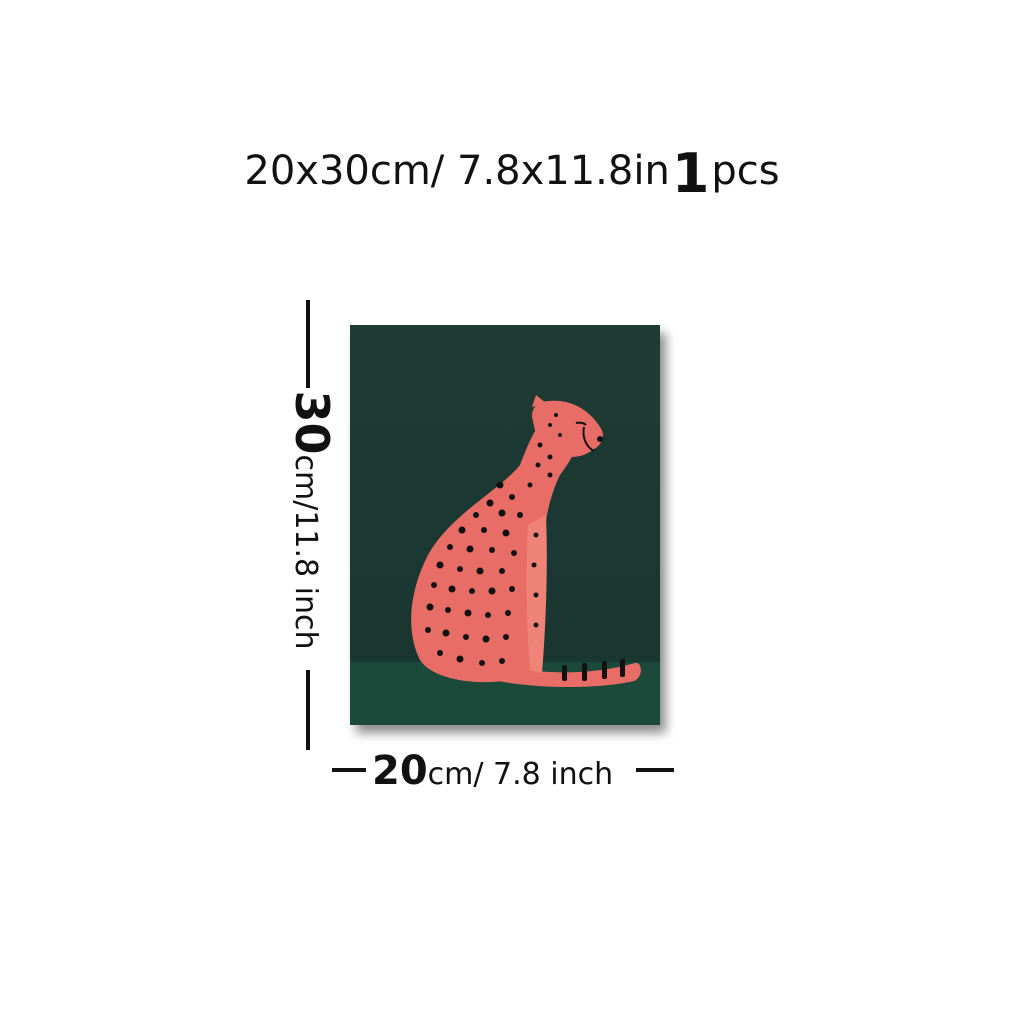 The height and width of the screenshot is (1024, 1024). Describe the element at coordinates (400, 771) in the screenshot. I see `width-value: 20` at that location.